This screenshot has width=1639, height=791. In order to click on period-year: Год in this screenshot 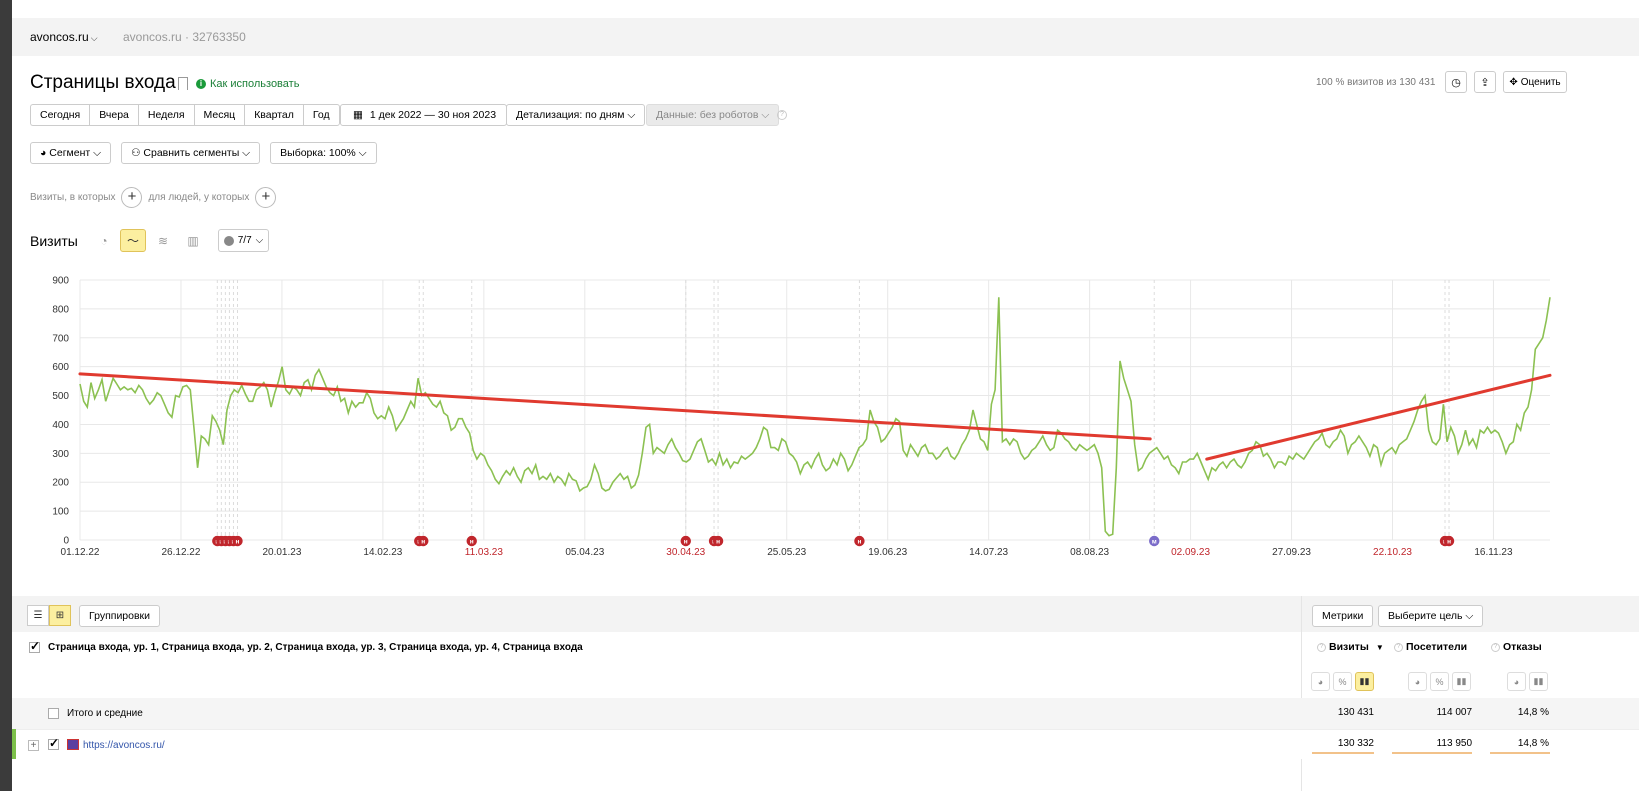, I will do `click(321, 115)`.